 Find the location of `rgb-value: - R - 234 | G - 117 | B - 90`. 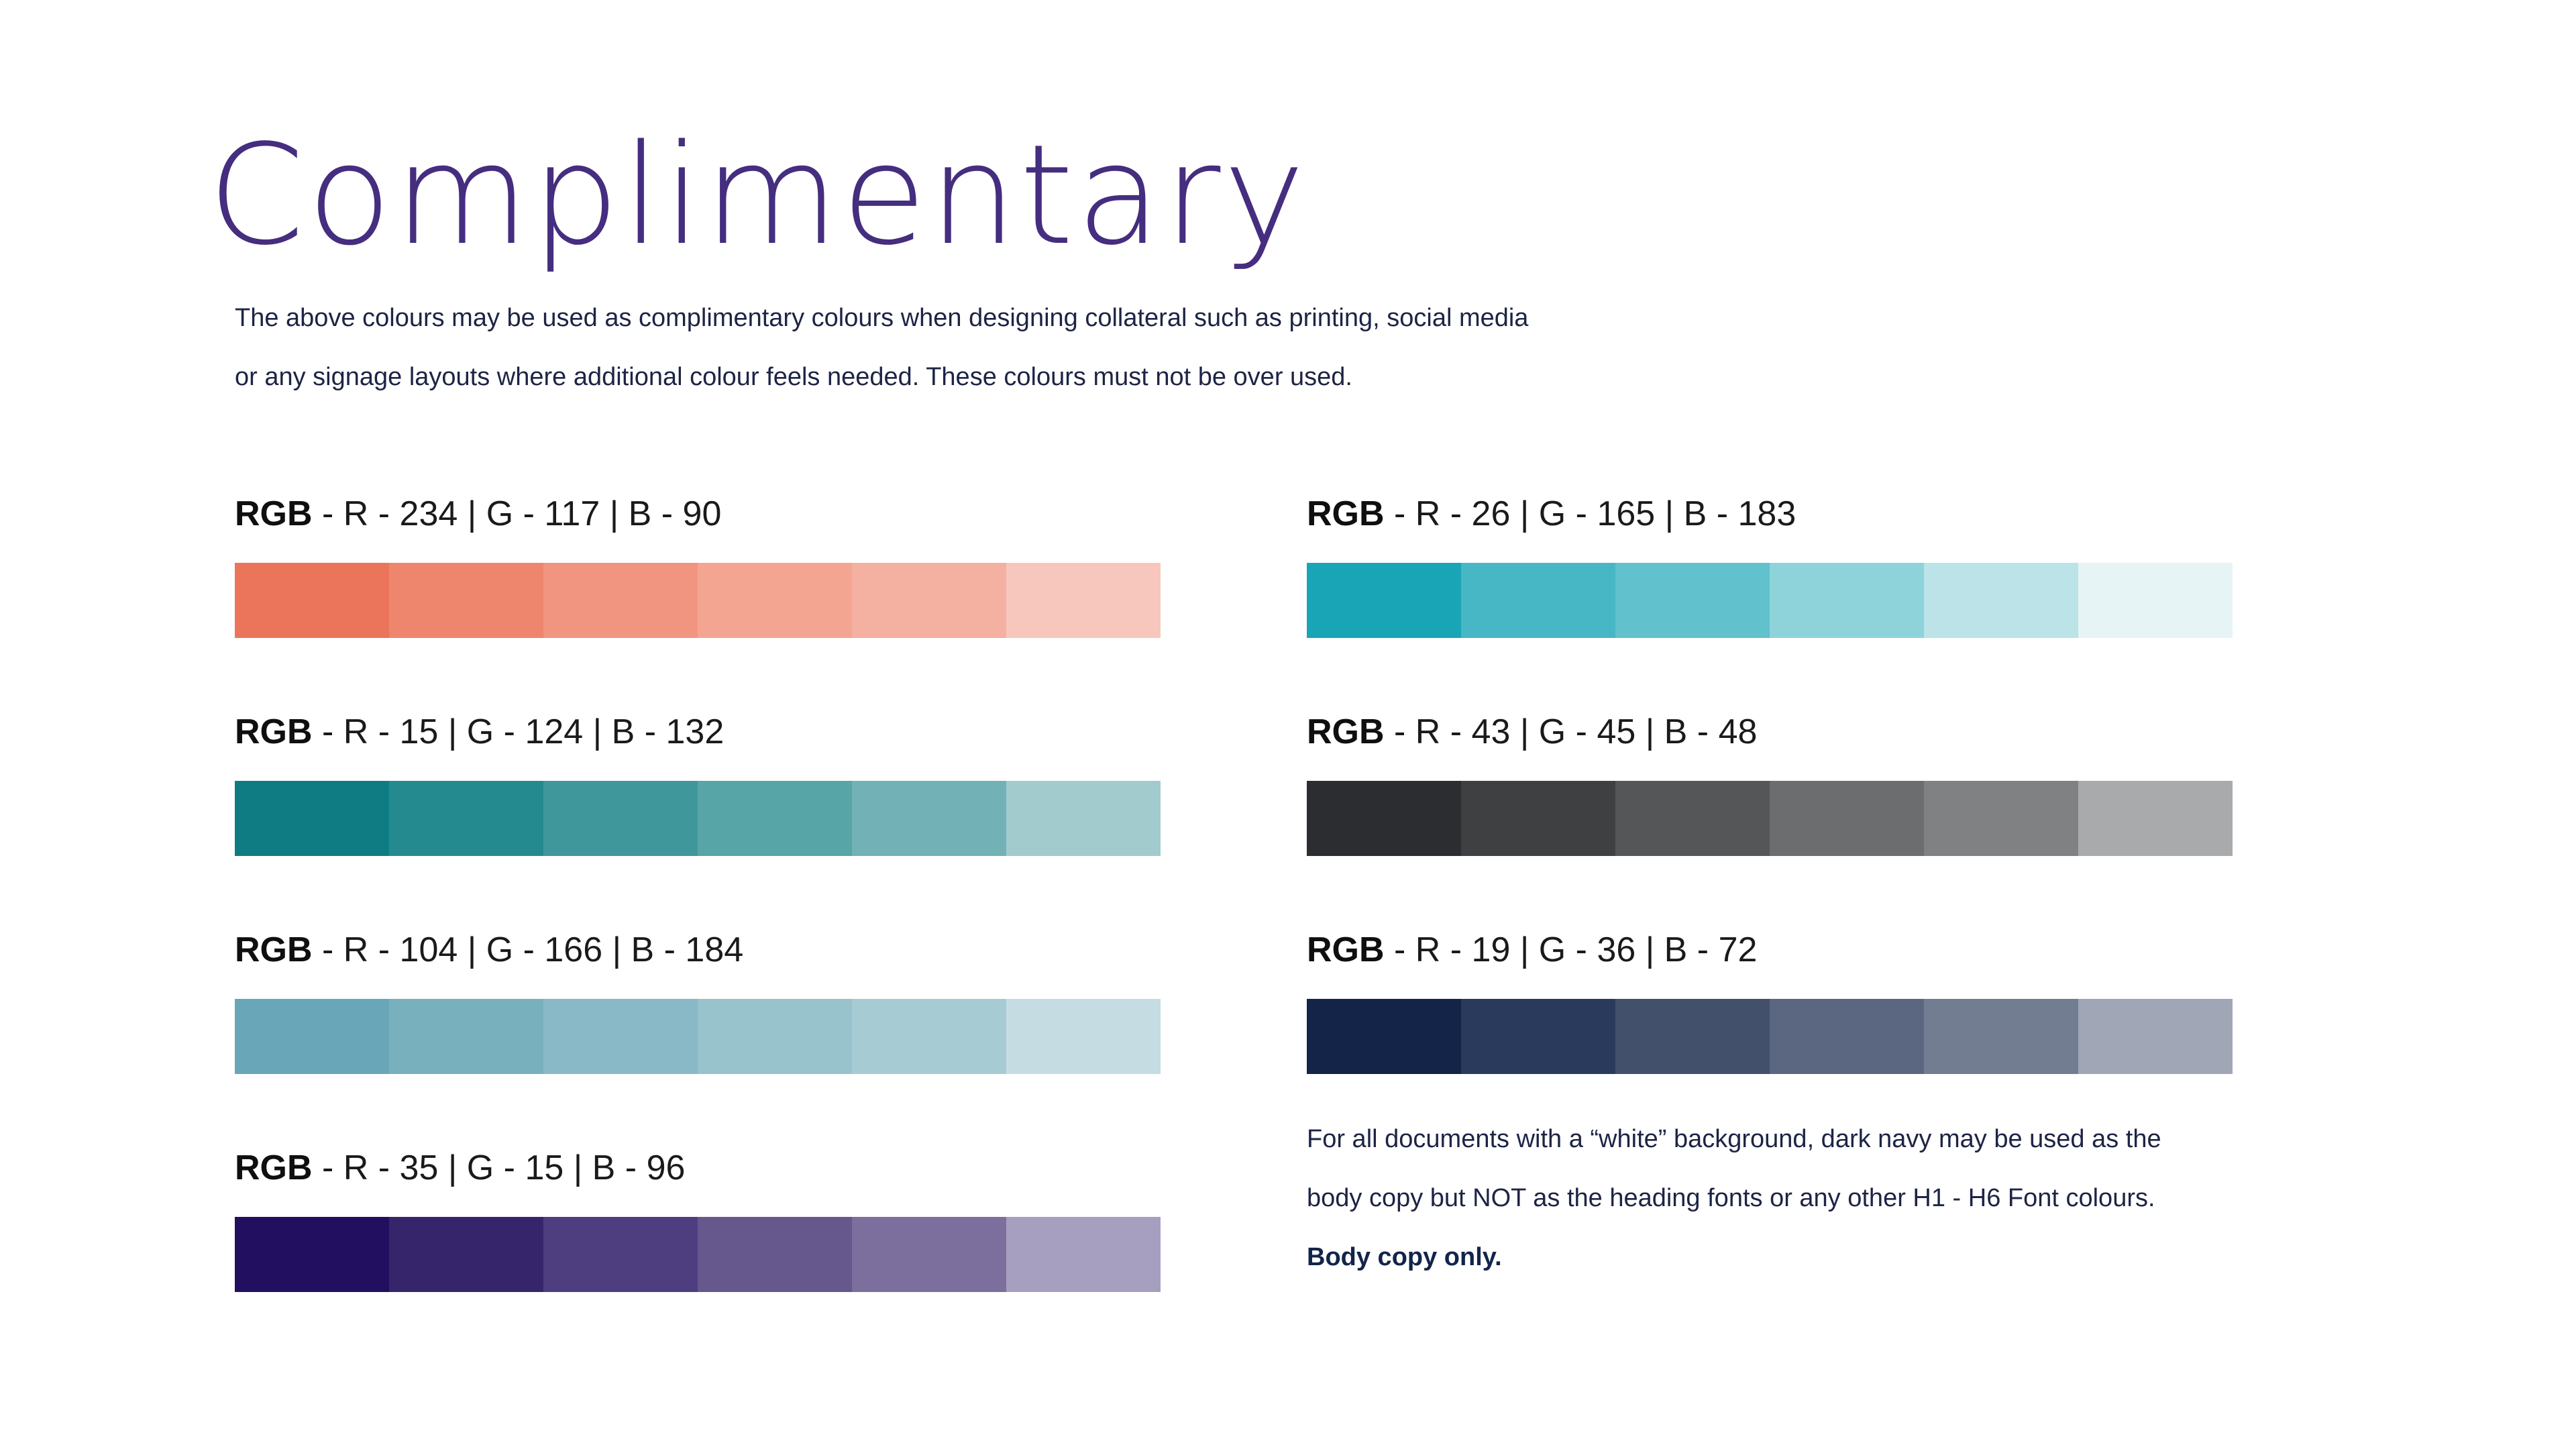

rgb-value: - R - 234 | G - 117 | B - 90 is located at coordinates (517, 513).